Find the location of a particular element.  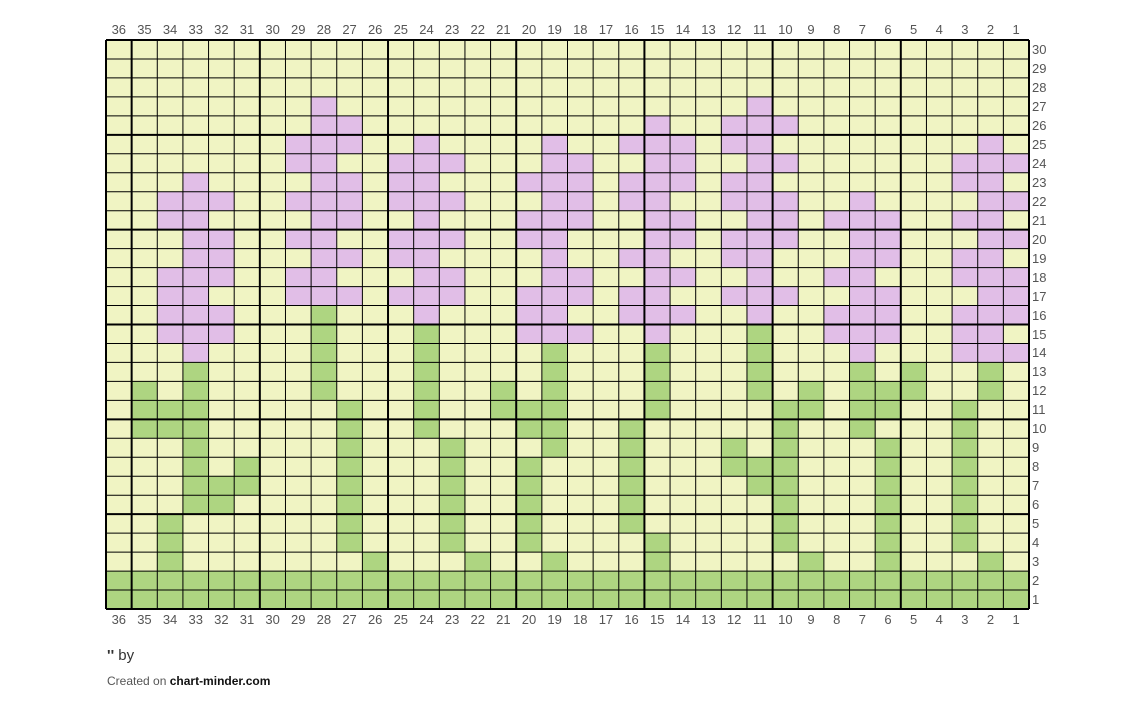

site-link: chart-minder.com is located at coordinates (220, 681).